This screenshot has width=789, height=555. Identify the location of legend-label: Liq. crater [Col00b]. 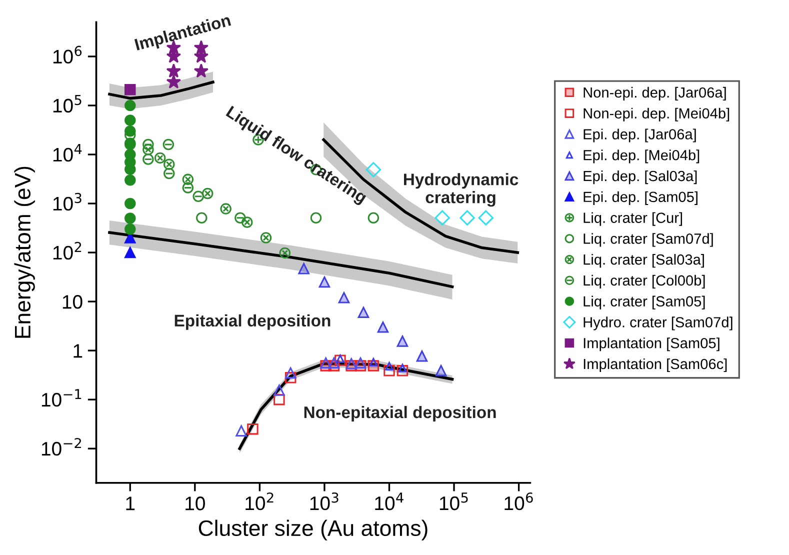
(644, 281).